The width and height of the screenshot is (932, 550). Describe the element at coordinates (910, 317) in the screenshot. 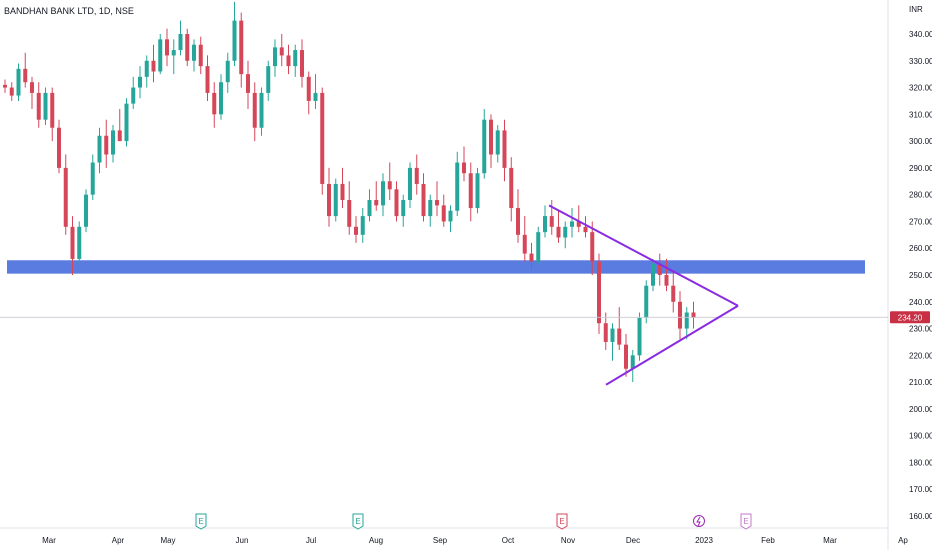

I see `last-price-tag` at that location.